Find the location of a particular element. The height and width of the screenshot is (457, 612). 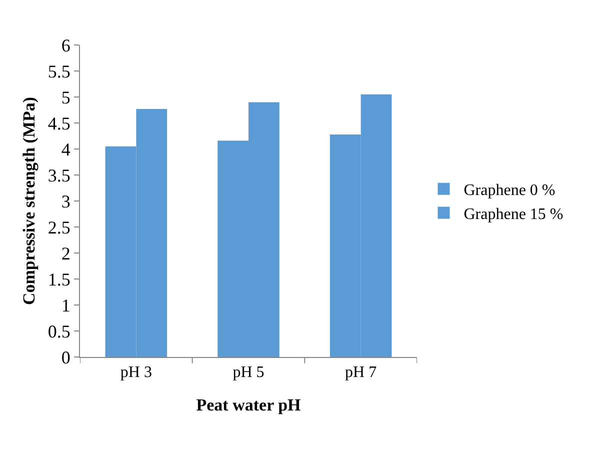

y-tick-label: 3.5 is located at coordinates (59, 175).